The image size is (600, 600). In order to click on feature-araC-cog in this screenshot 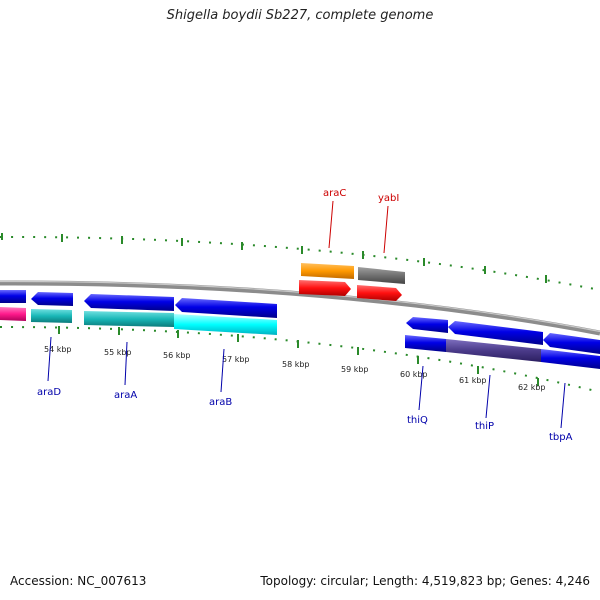, I will do `click(327, 271)`.